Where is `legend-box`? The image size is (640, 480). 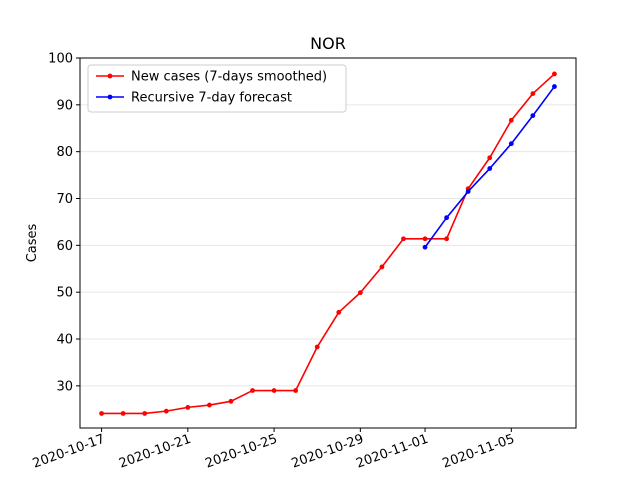 legend-box is located at coordinates (217, 88).